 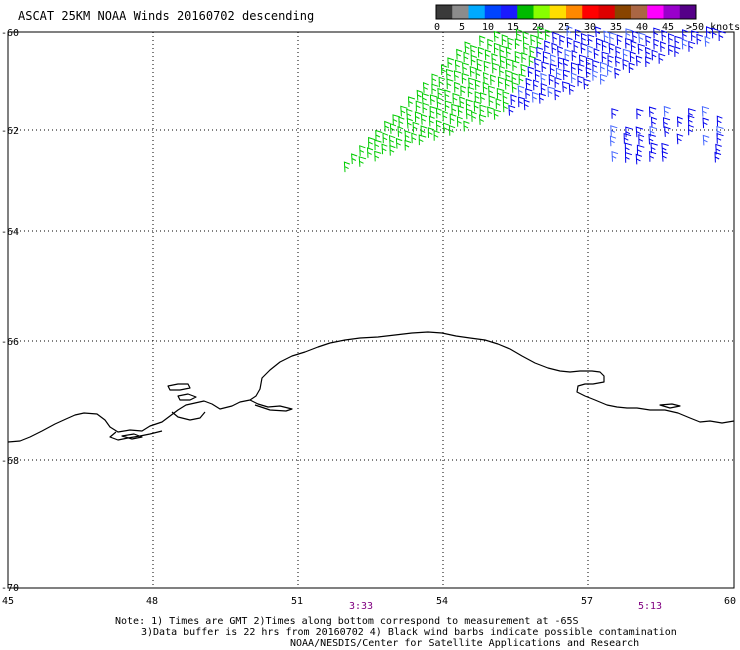 I want to click on island, so click(x=132, y=436).